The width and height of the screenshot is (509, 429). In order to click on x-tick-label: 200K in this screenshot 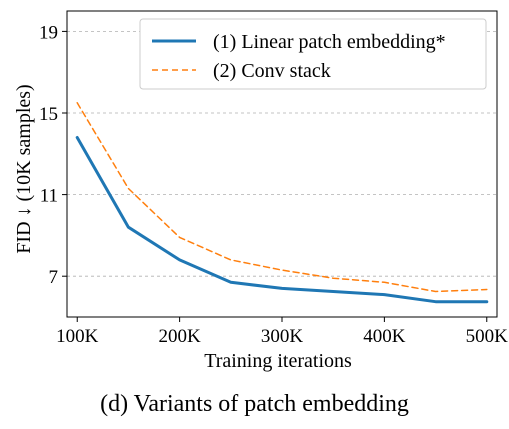, I will do `click(180, 336)`.